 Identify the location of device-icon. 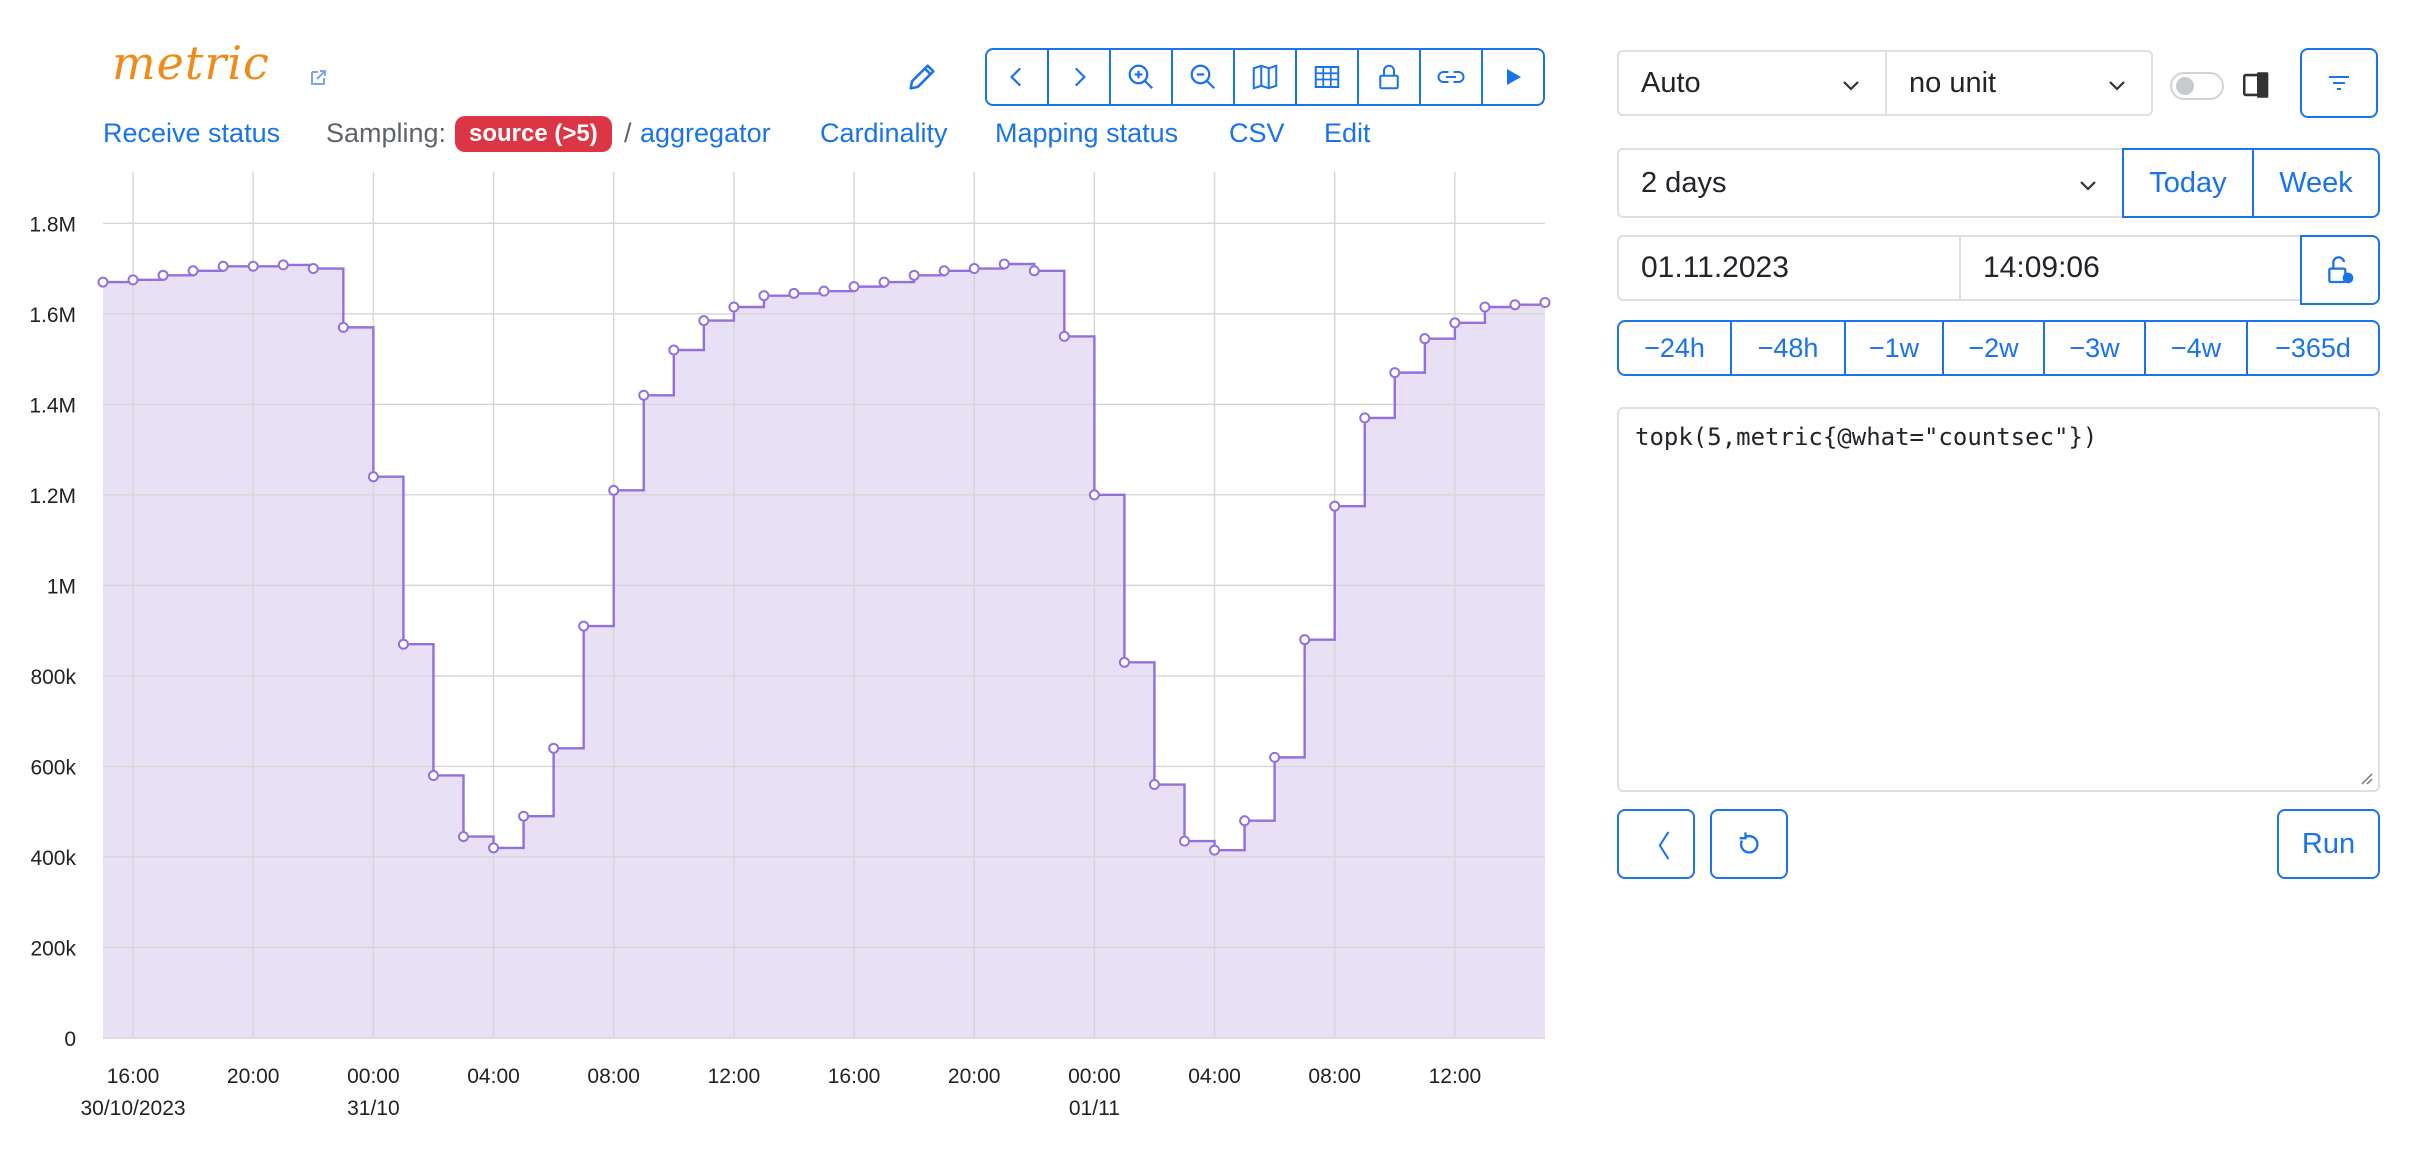
(2255, 85).